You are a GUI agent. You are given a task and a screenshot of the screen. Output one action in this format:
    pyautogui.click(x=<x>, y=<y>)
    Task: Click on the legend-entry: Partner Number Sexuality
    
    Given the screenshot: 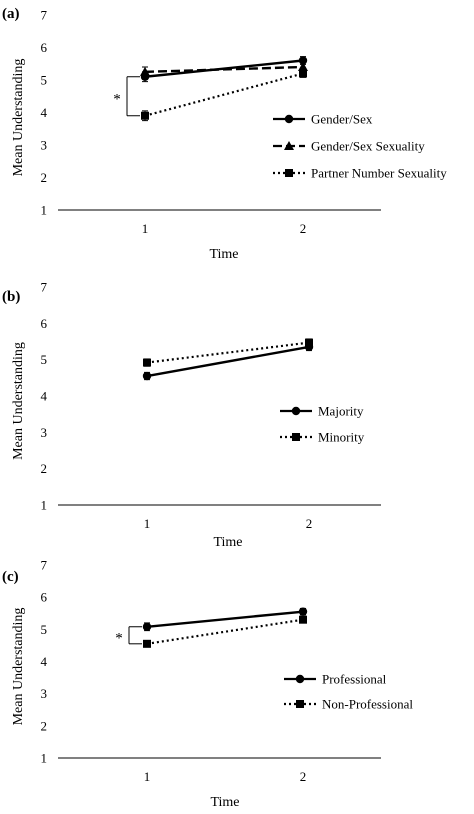 What is the action you would take?
    pyautogui.click(x=360, y=173)
    